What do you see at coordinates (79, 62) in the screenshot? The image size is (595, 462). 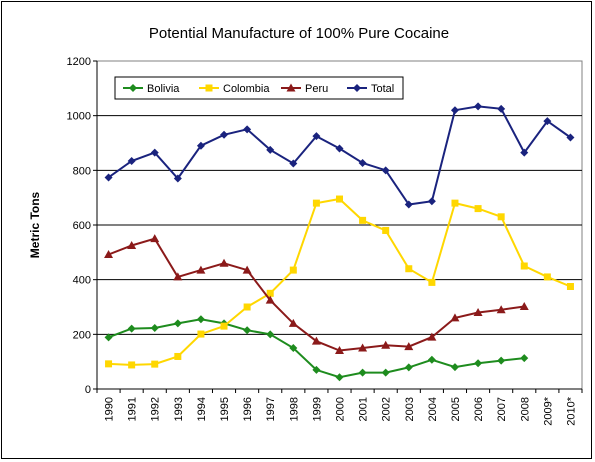 I see `y-tick-label: 1200` at bounding box center [79, 62].